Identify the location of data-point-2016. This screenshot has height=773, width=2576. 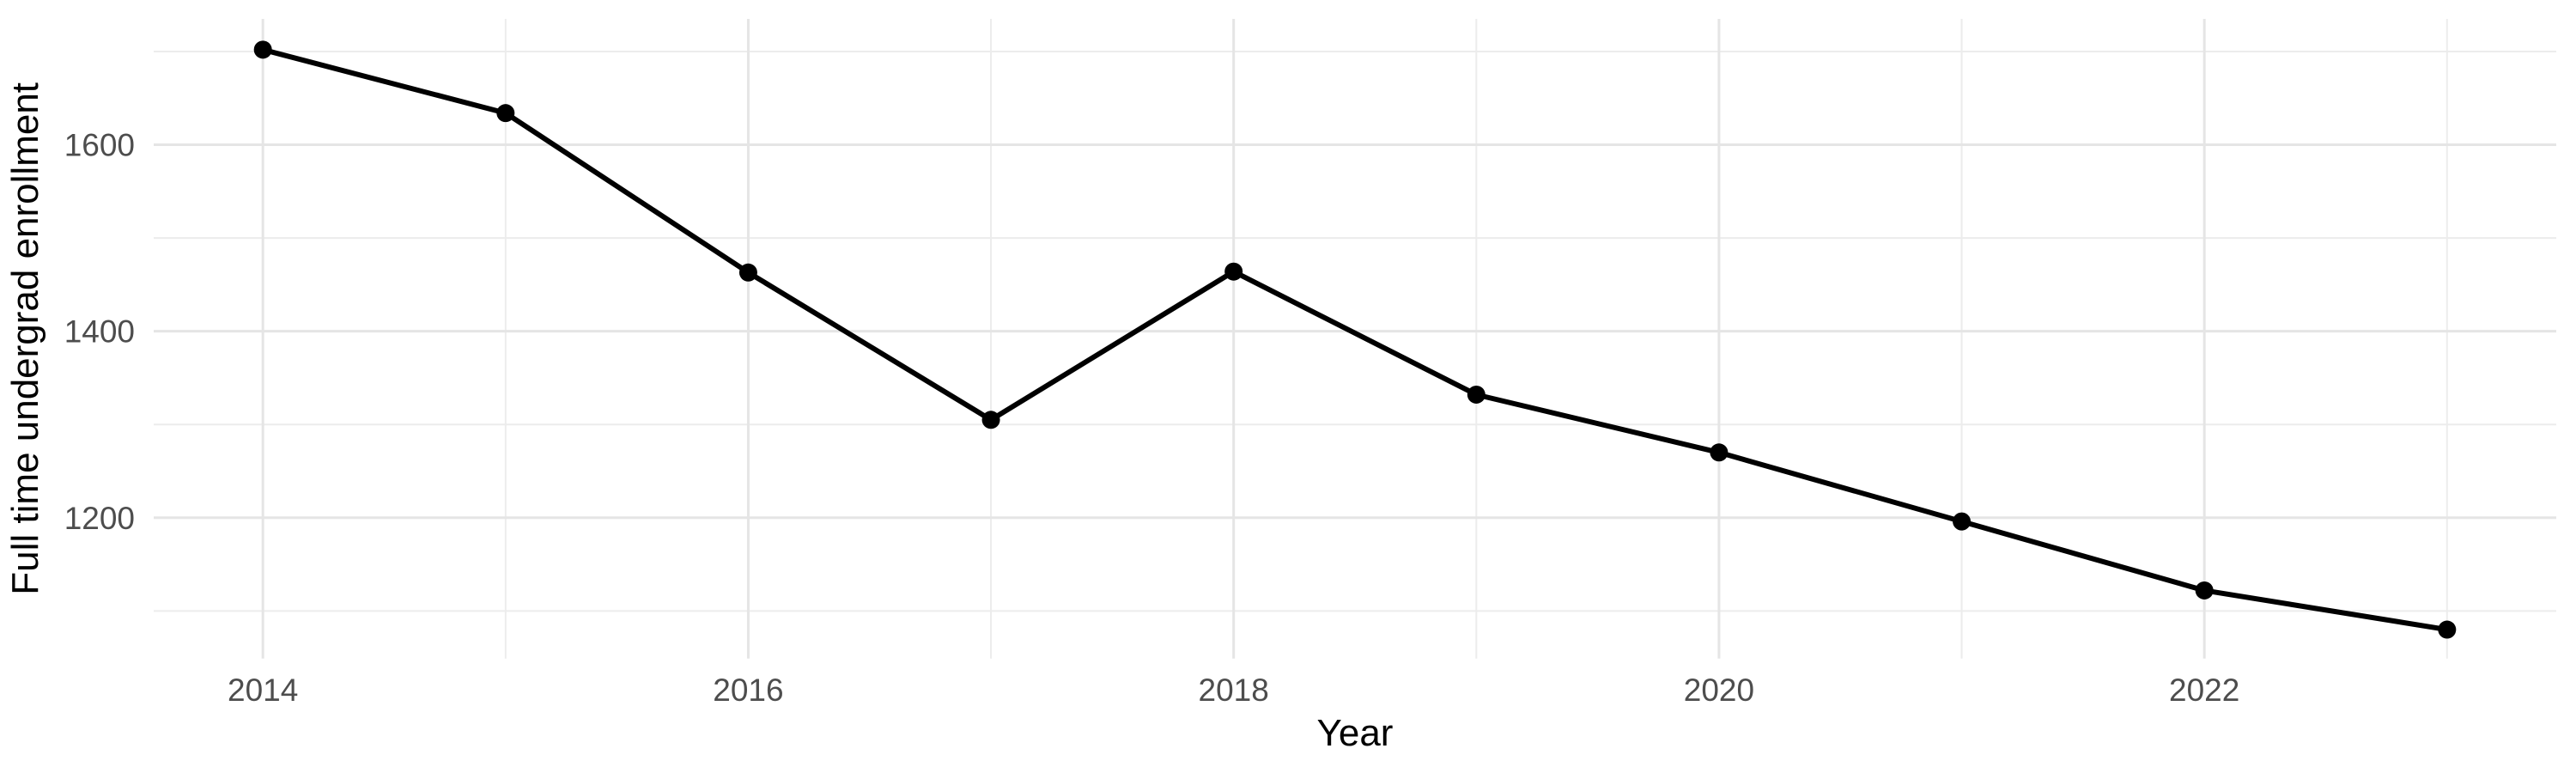
(748, 272).